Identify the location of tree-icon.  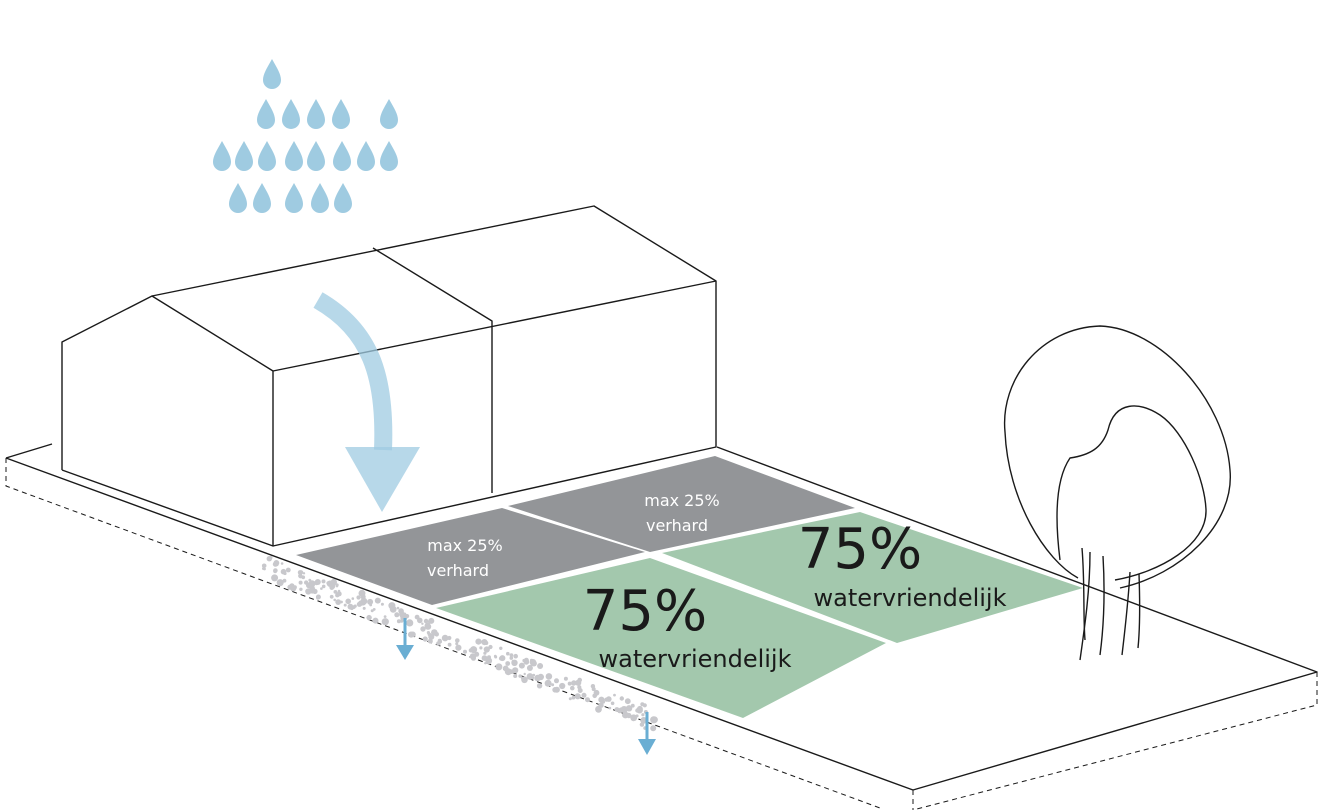
(1117, 493).